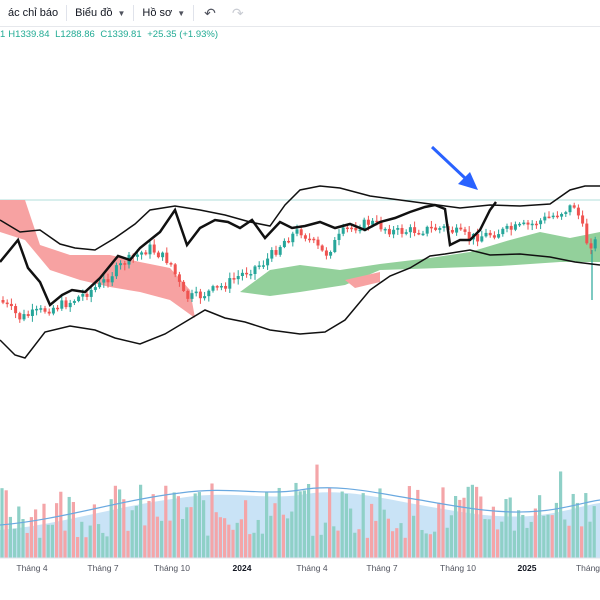  Describe the element at coordinates (67, 13) in the screenshot. I see `toolbar-divider` at that location.